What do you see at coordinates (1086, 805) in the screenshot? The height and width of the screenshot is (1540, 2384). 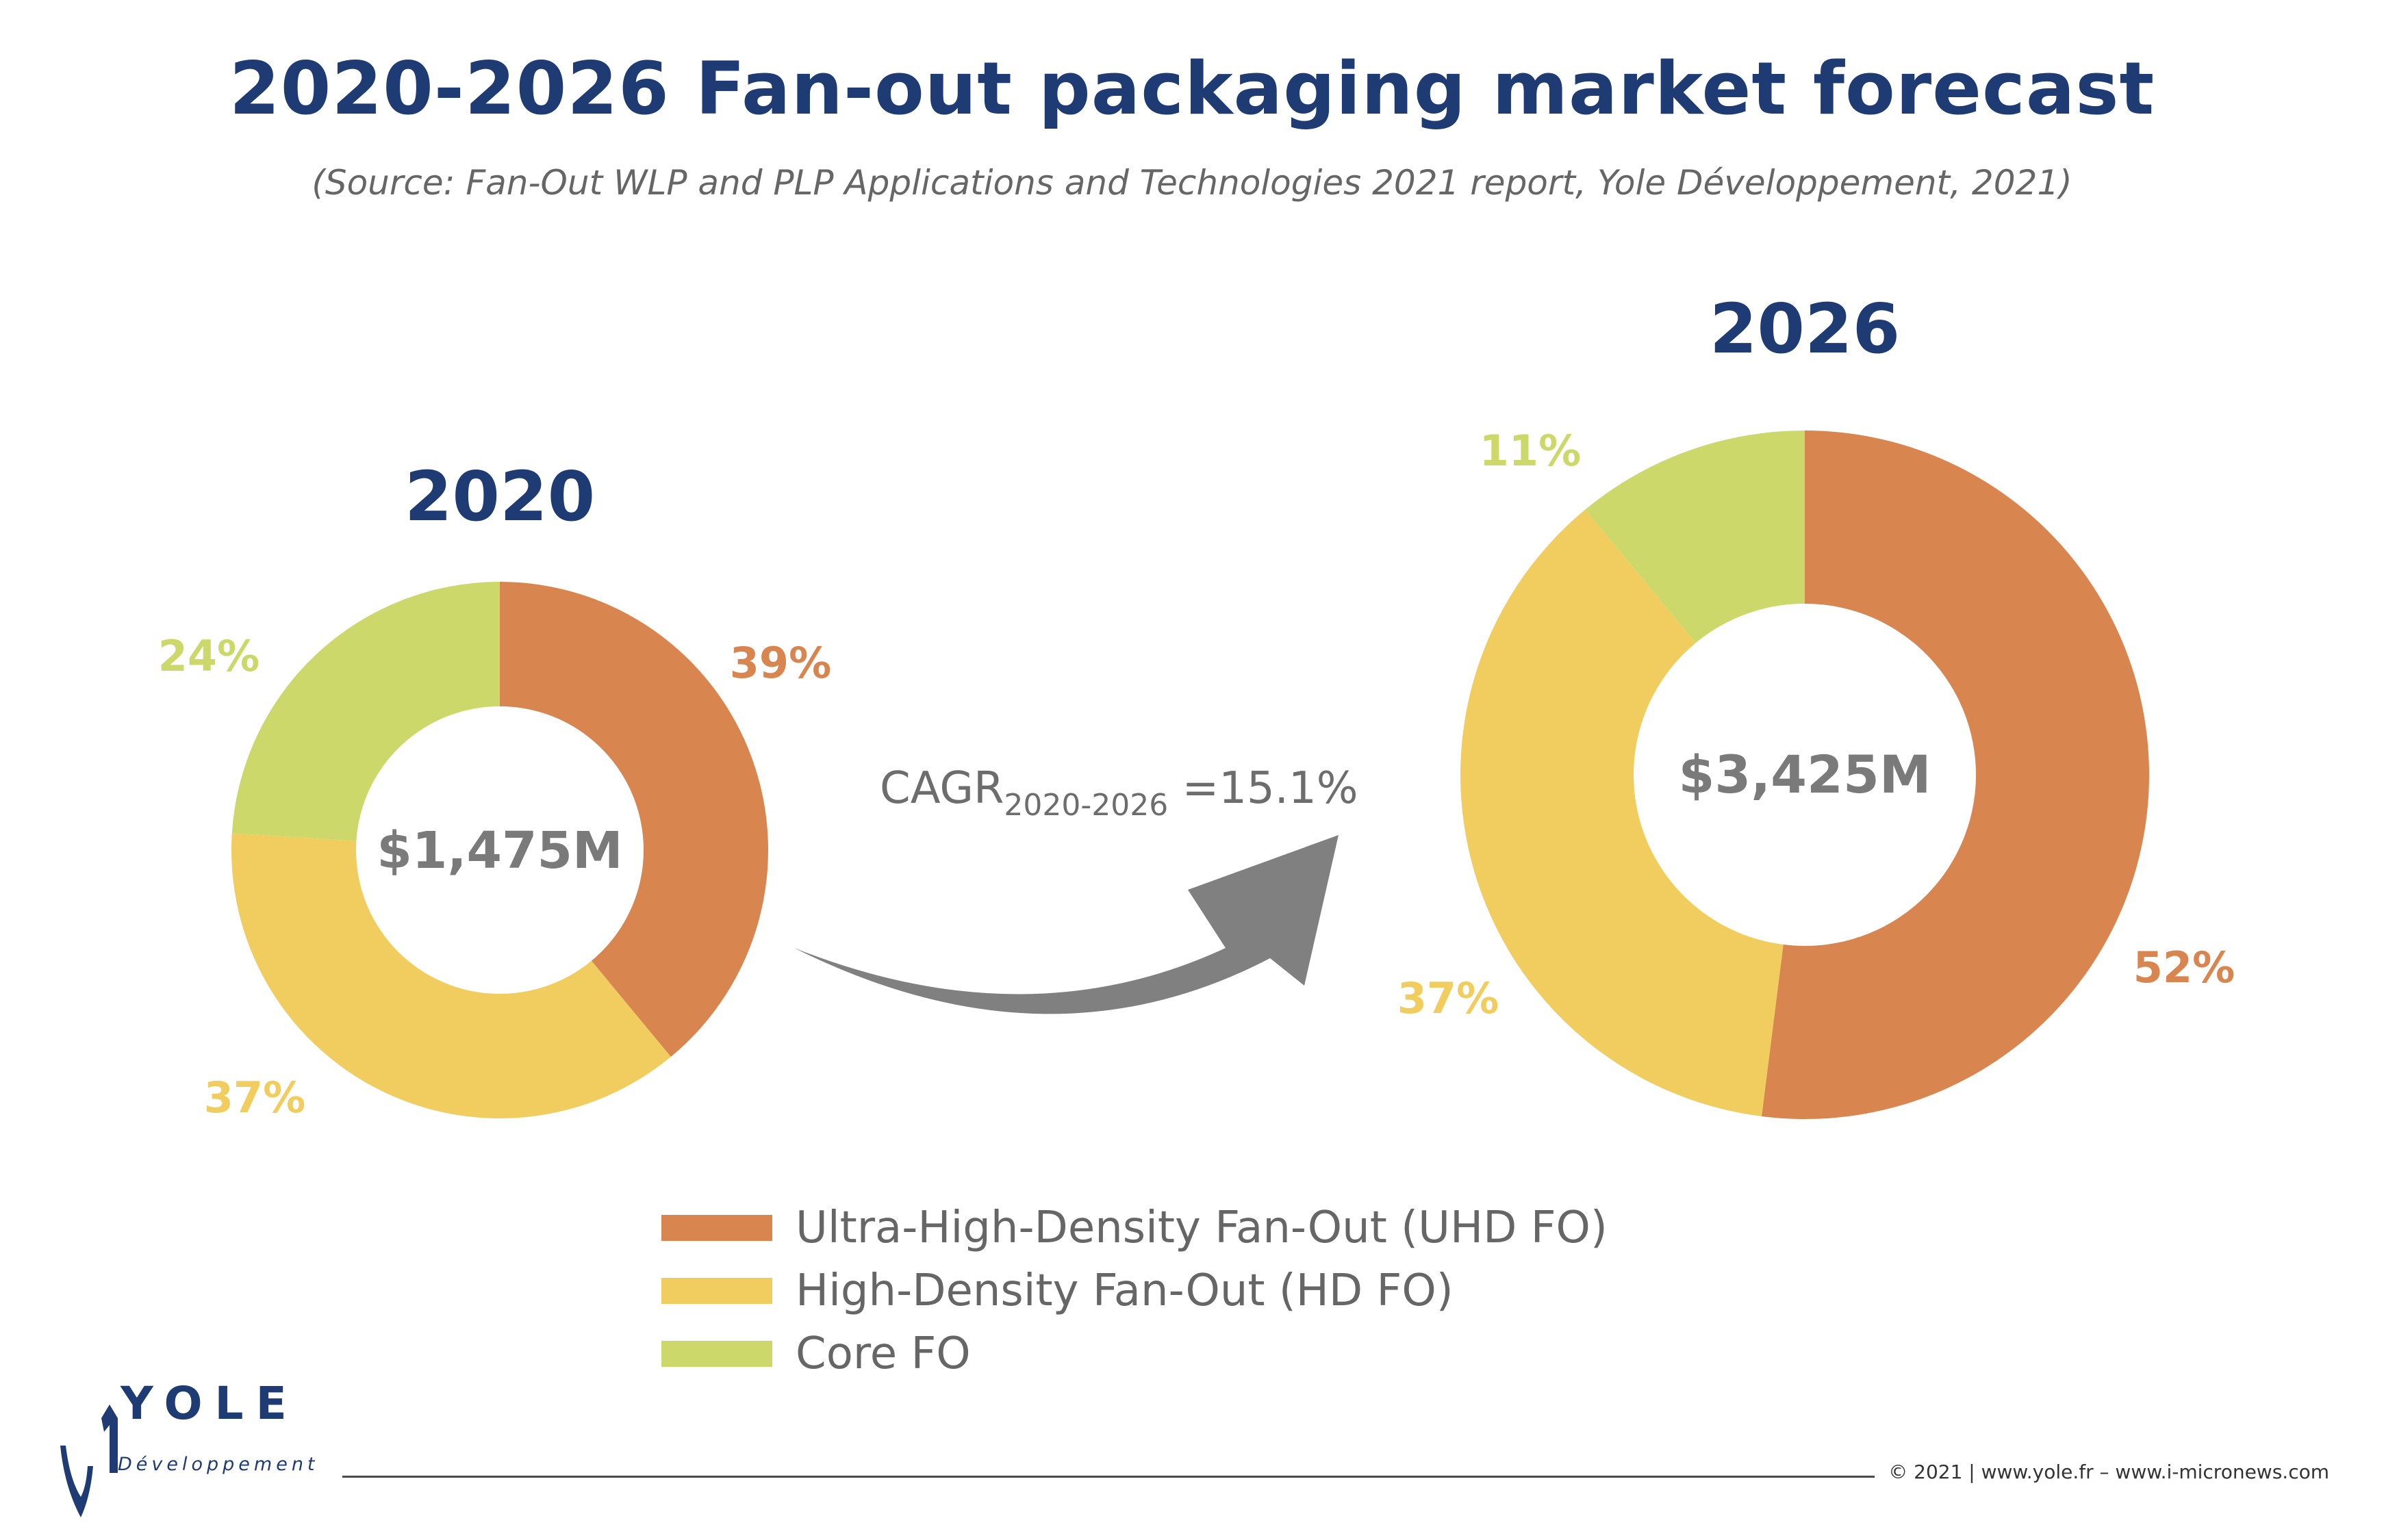 I see `cagr-period: 2020-2026` at bounding box center [1086, 805].